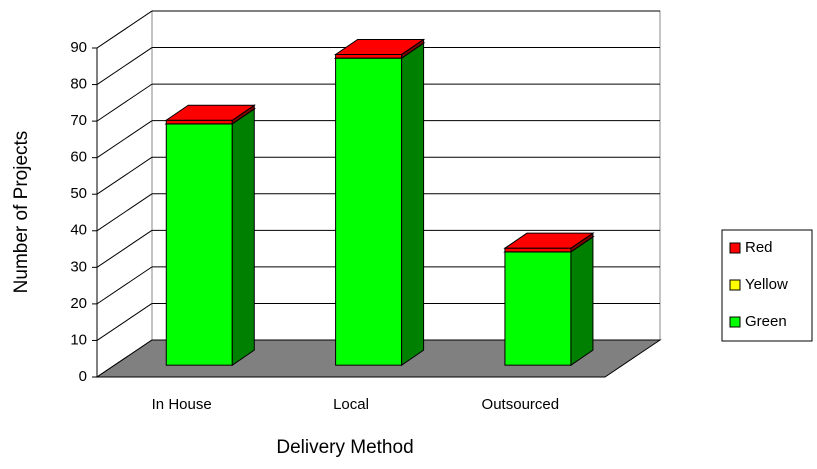  What do you see at coordinates (78, 157) in the screenshot?
I see `y-tick-label: 60` at bounding box center [78, 157].